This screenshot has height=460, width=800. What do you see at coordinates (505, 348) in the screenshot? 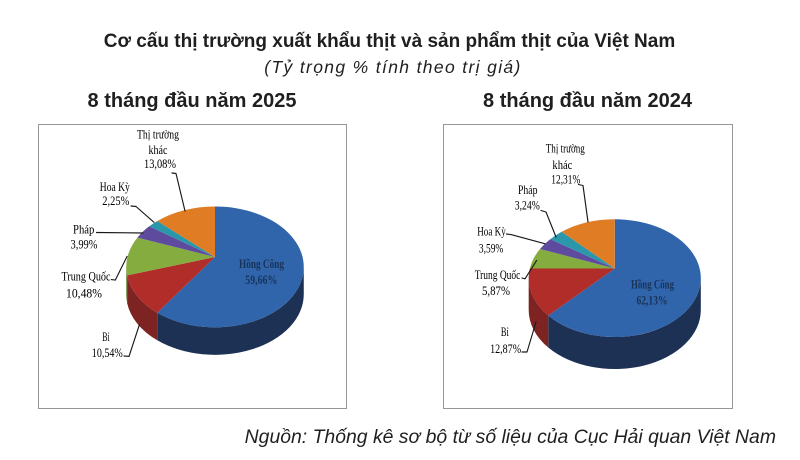
I see `svg-text: 12,87%` at bounding box center [505, 348].